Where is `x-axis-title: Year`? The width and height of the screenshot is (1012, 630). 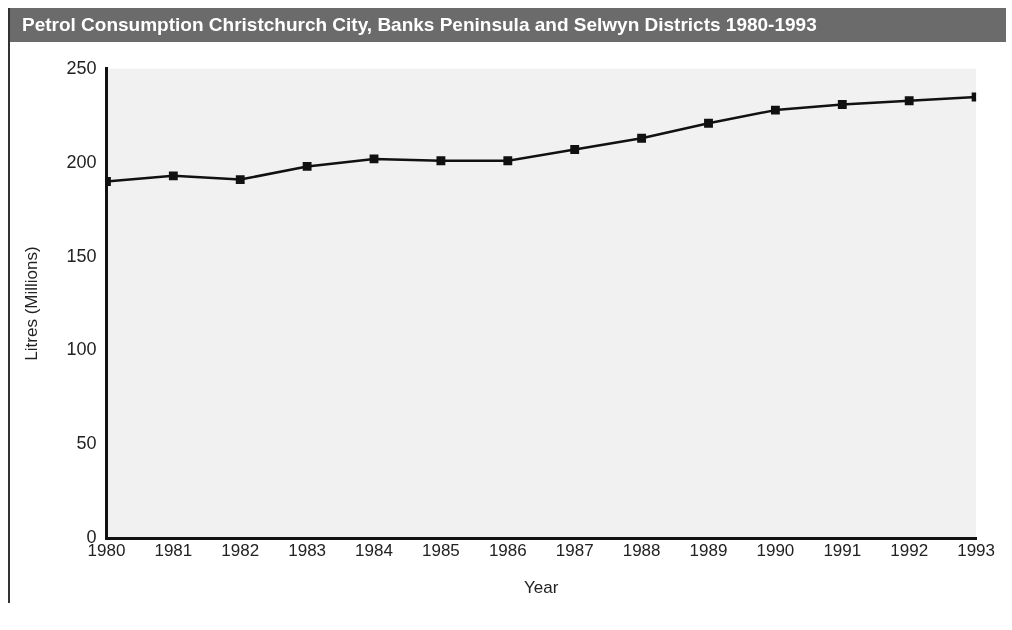 x-axis-title: Year is located at coordinates (541, 588).